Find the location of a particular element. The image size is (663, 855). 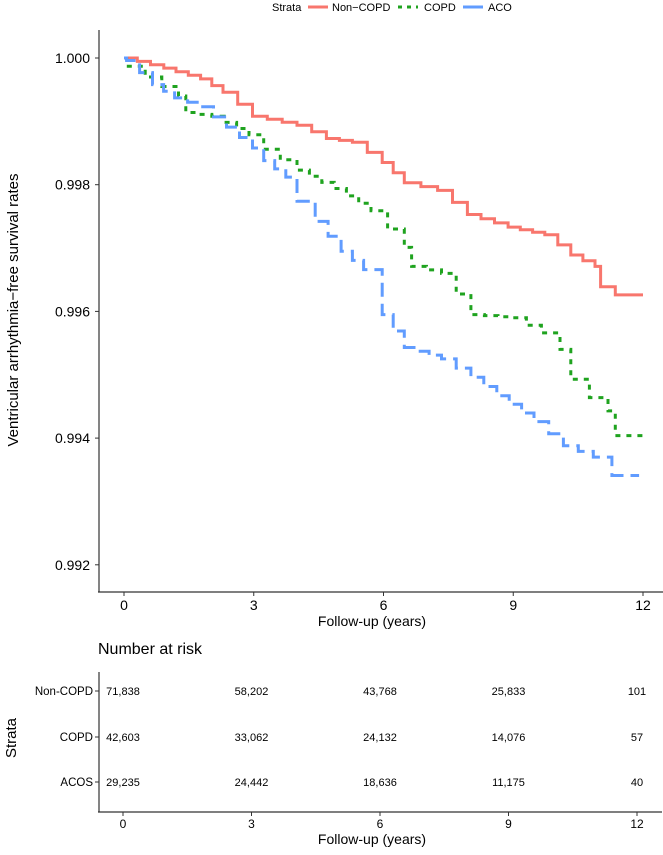

risk-x-tick-label: 6 is located at coordinates (380, 824).